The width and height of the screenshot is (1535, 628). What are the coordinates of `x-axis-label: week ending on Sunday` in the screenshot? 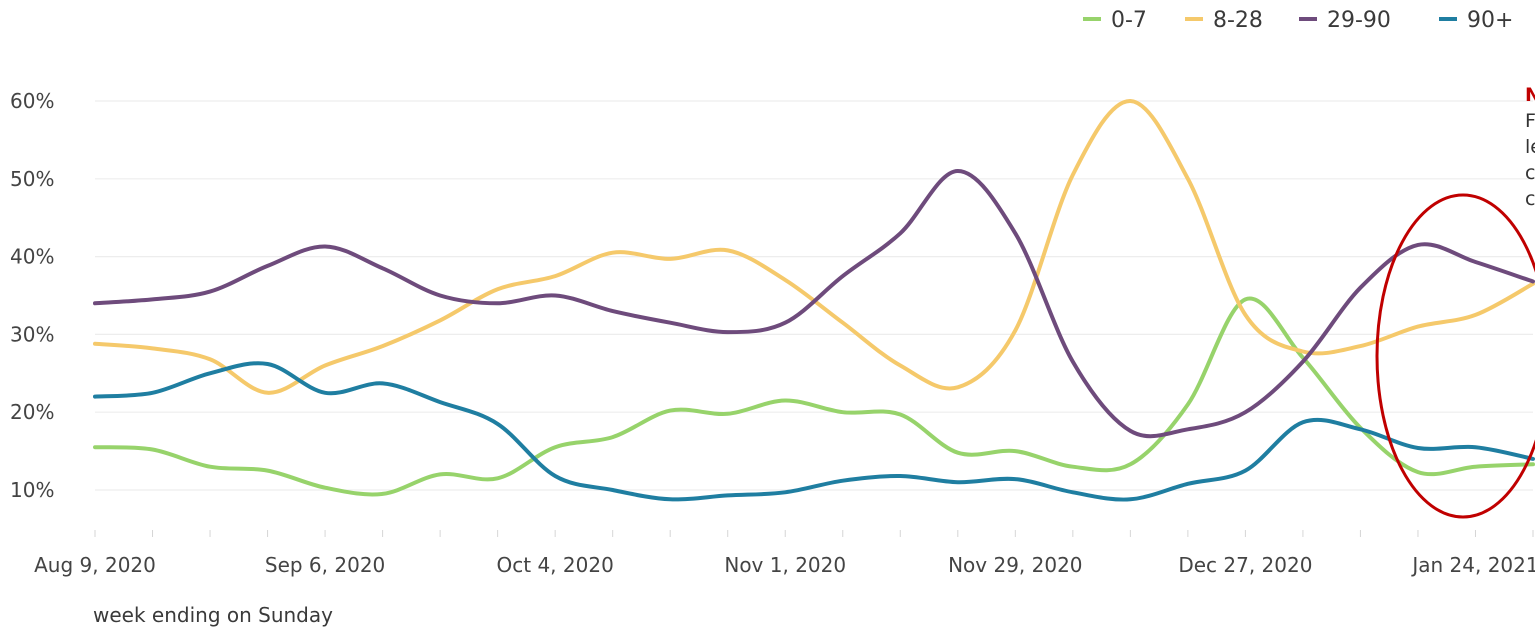 It's located at (213, 615).